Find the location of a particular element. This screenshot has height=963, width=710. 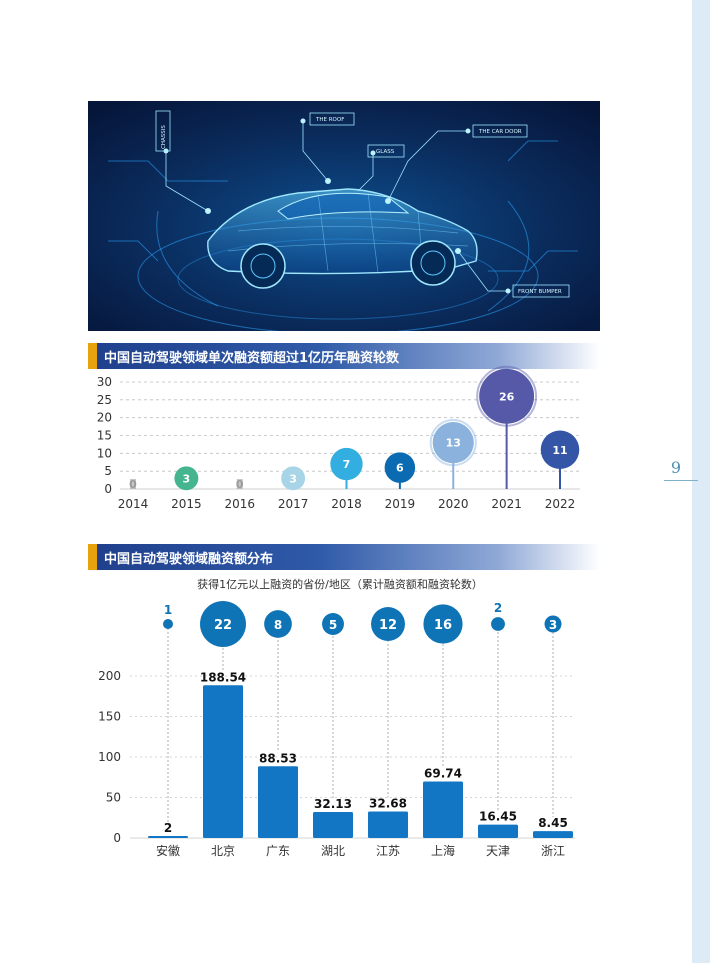

value-label: 13 is located at coordinates (453, 443).